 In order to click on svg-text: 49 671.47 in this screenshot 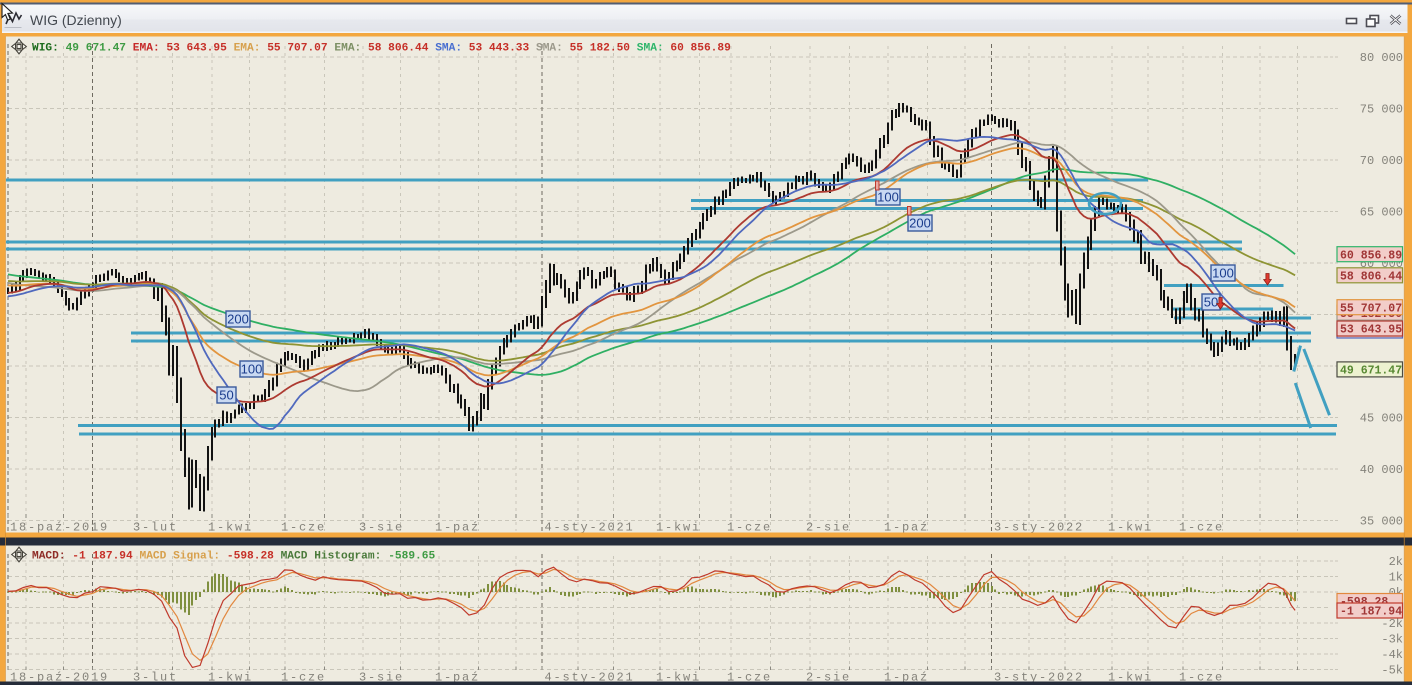, I will do `click(1371, 371)`.